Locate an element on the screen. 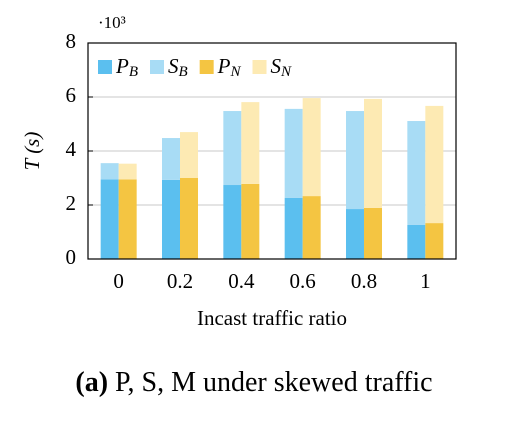 This screenshot has width=509, height=427. y-tick-label: 0 is located at coordinates (71, 257).